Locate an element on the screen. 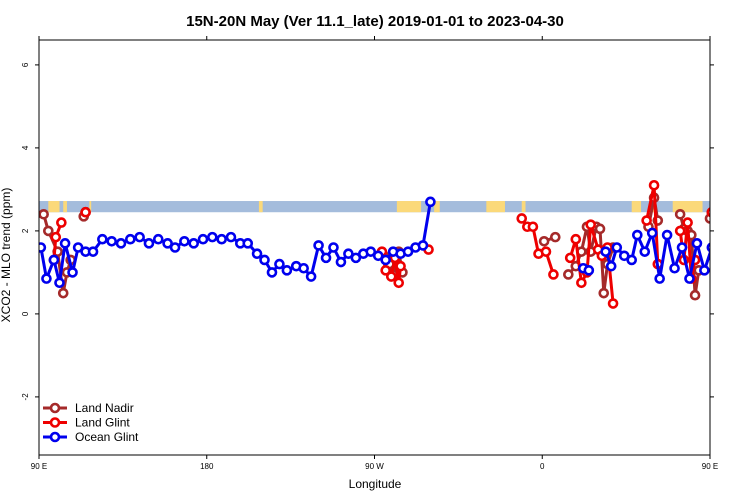 This screenshot has width=750, height=500. x-tick-label: 90 E is located at coordinates (39, 466).